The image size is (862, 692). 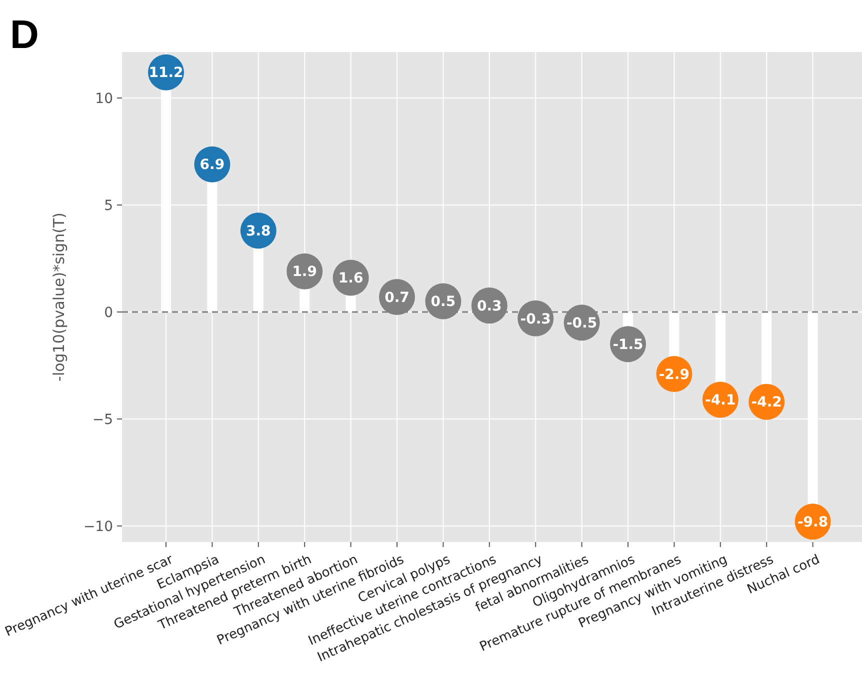 What do you see at coordinates (24, 35) in the screenshot?
I see `chart-title: D` at bounding box center [24, 35].